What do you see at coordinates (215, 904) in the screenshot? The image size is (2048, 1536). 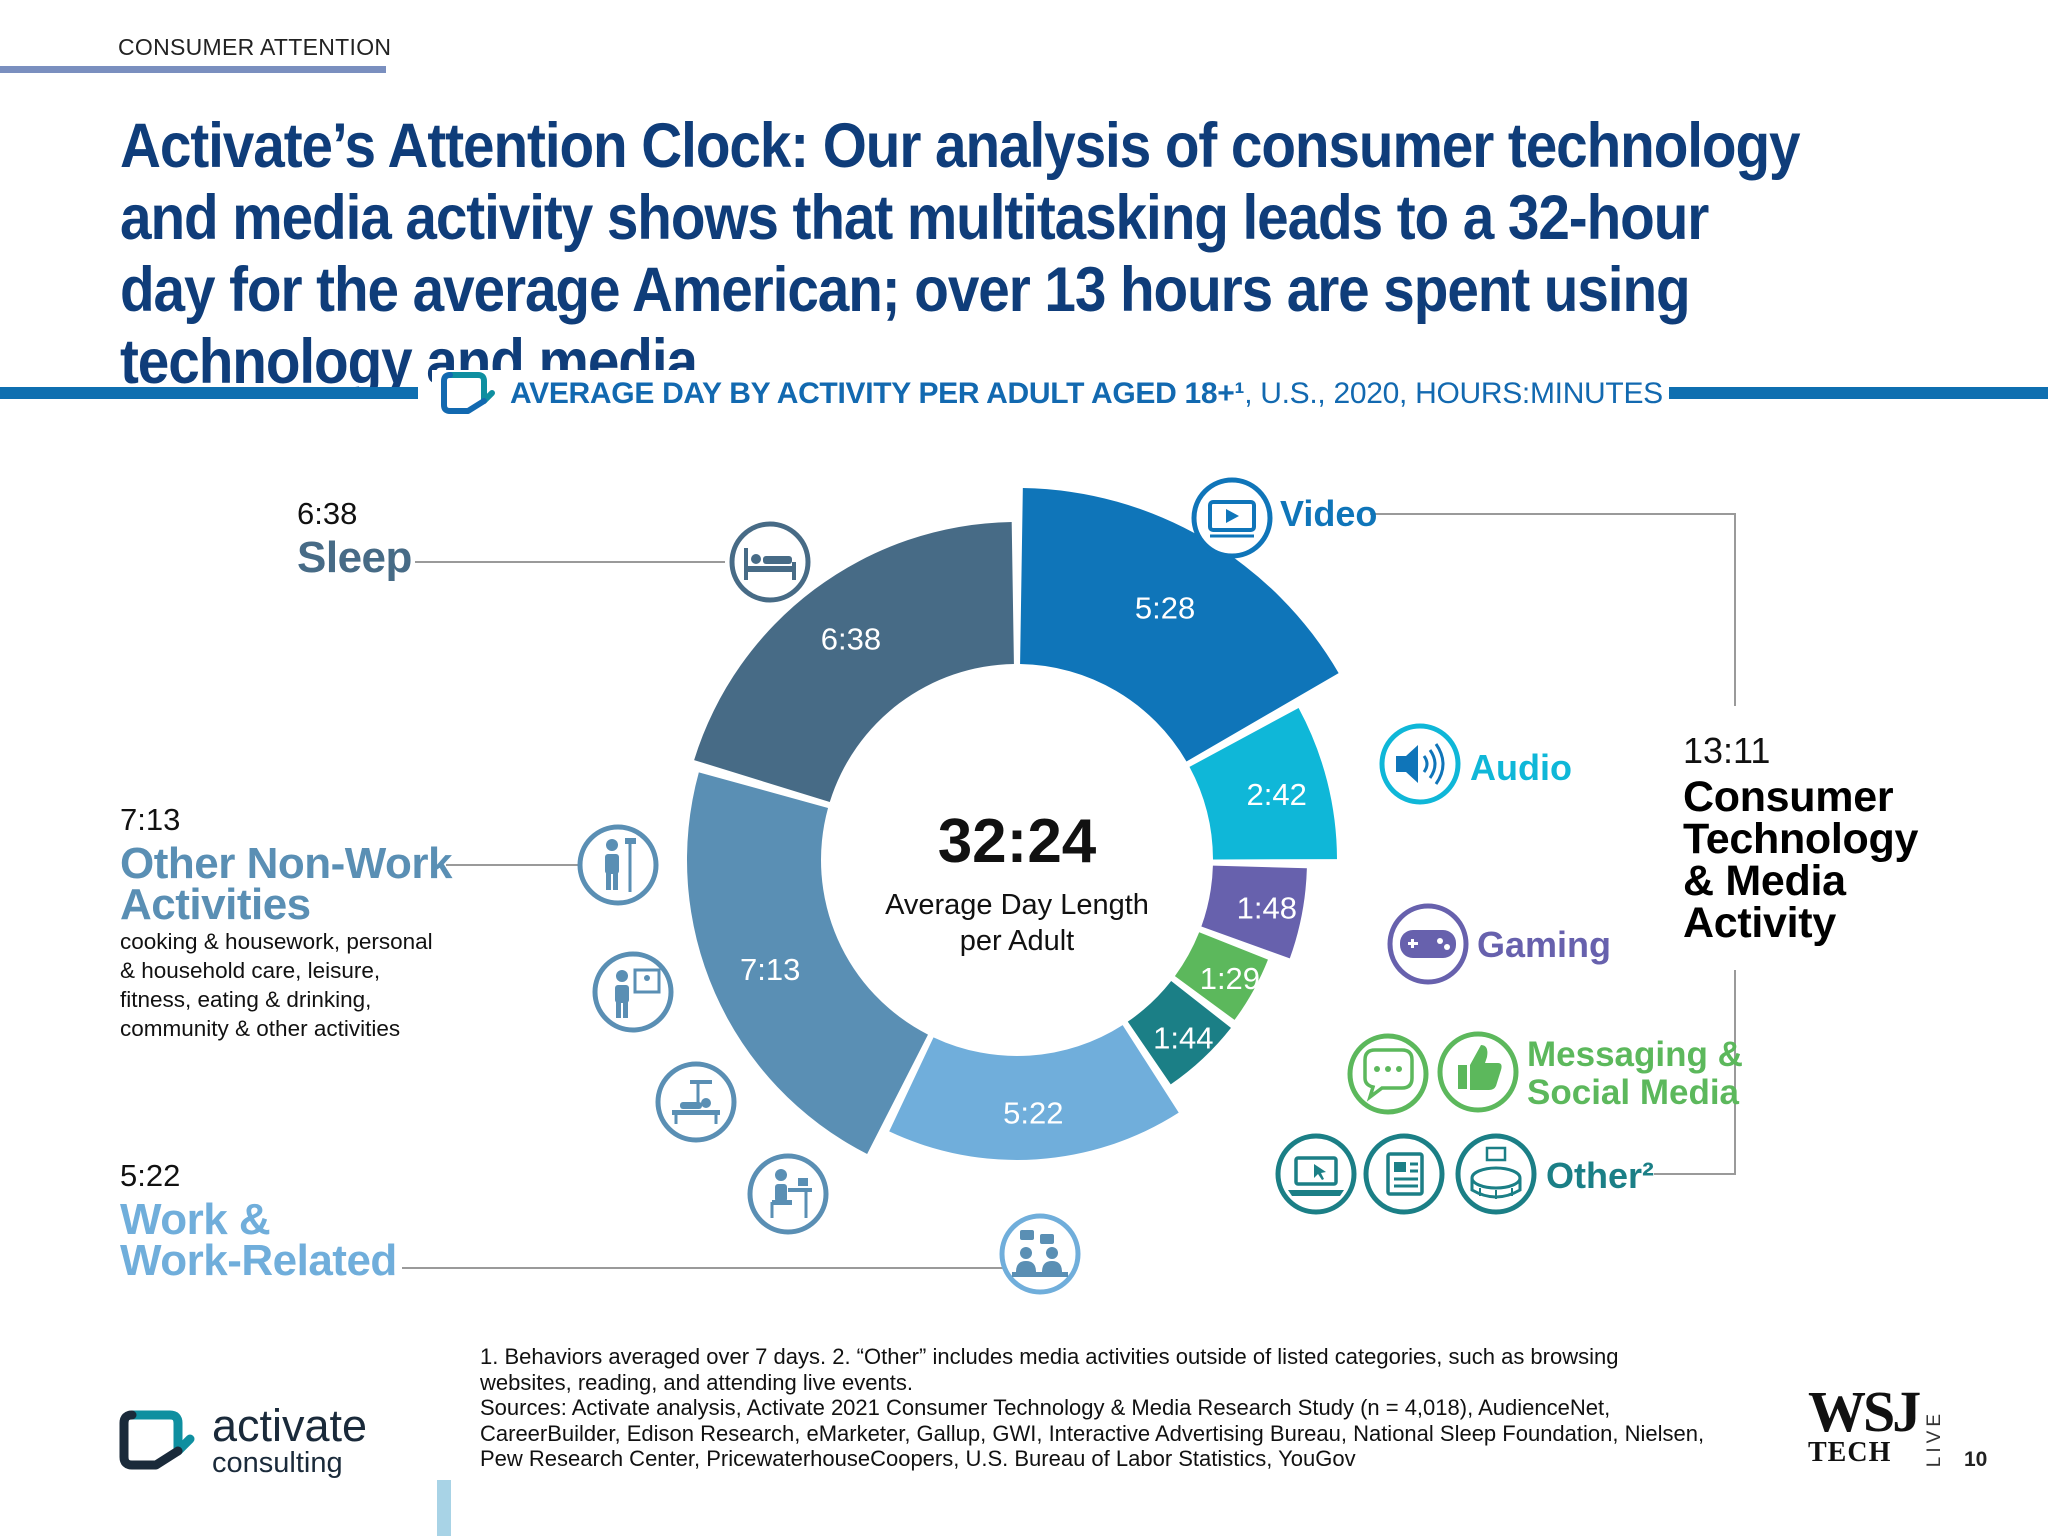 I see `other-nonwork-label-line2: Activities` at bounding box center [215, 904].